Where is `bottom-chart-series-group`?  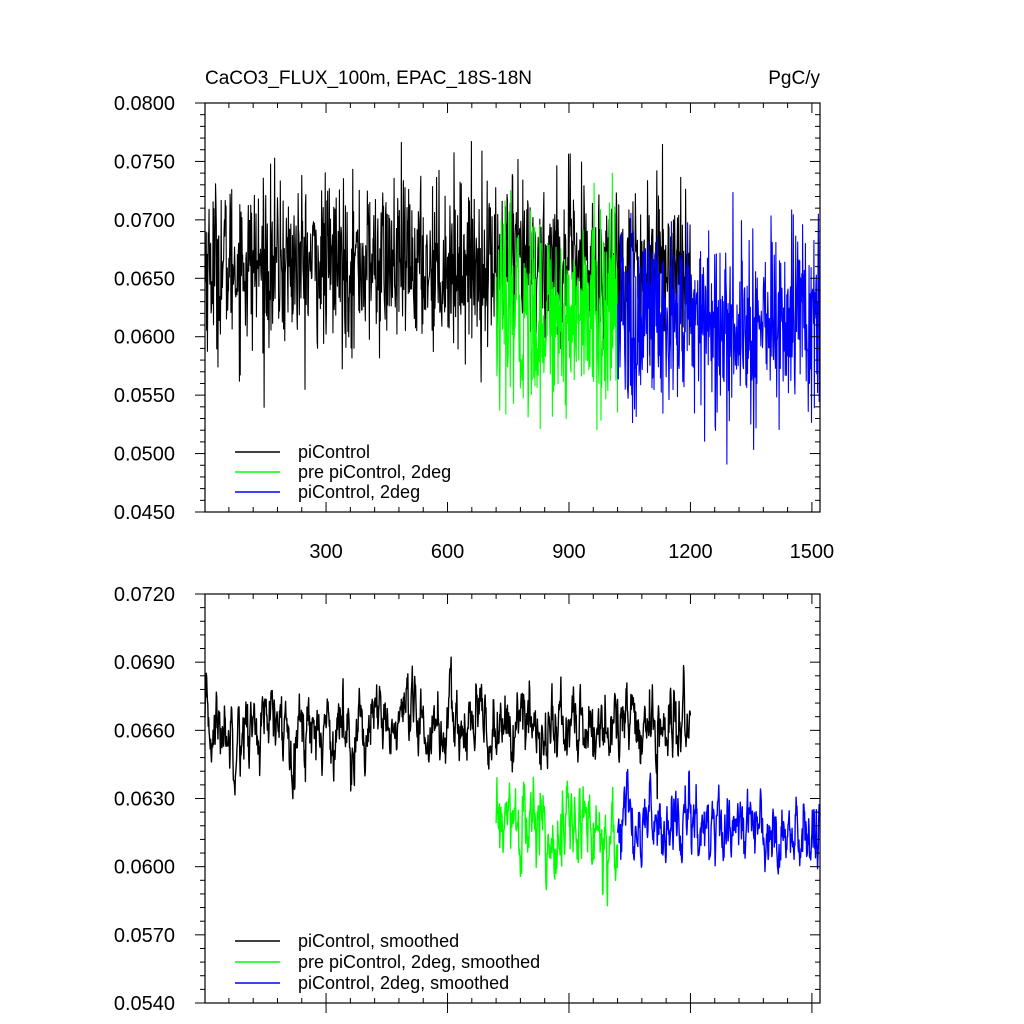 bottom-chart-series-group is located at coordinates (512, 781).